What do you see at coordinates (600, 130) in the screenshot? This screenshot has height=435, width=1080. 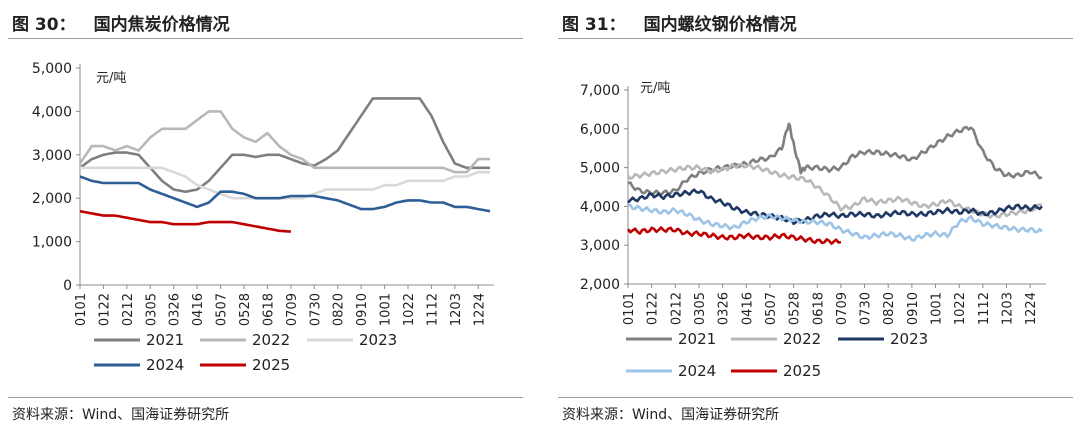 I see `y-tick-label: 6,000` at bounding box center [600, 130].